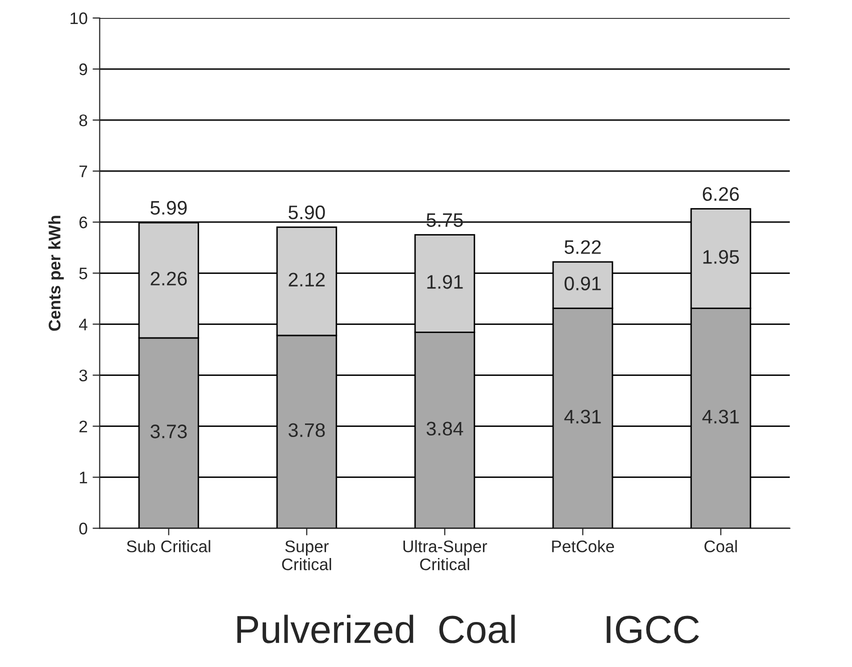 This screenshot has width=852, height=667. I want to click on y-tick-label: 6, so click(83, 222).